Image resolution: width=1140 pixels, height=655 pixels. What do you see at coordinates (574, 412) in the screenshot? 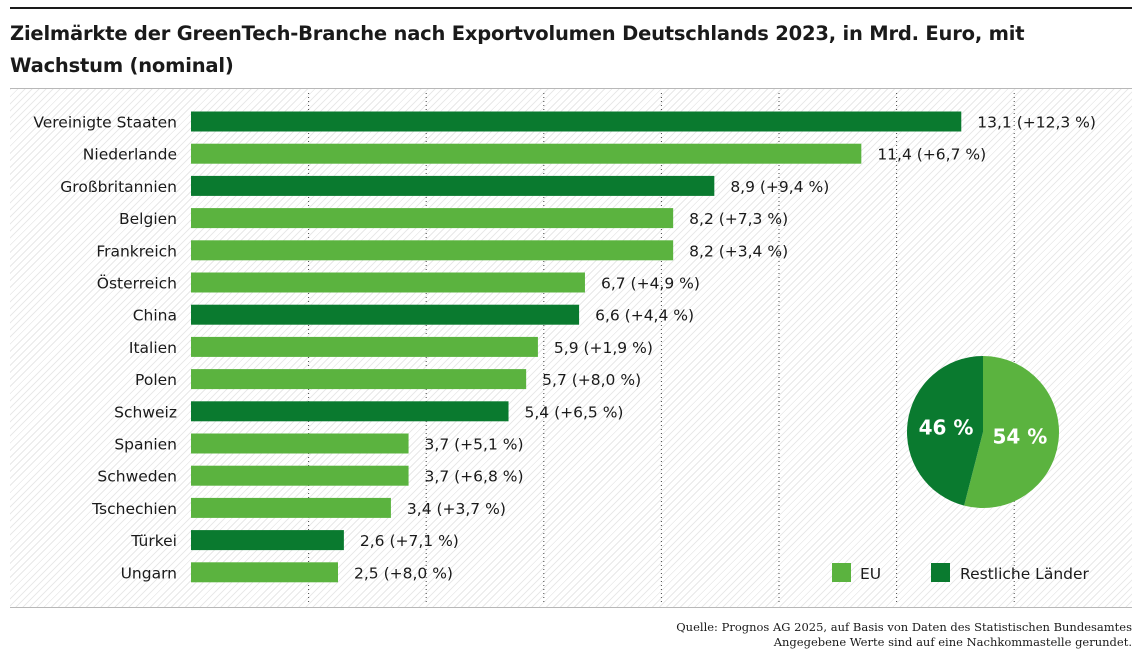
I see `value-label: 5,4 (+6,5 %)` at bounding box center [574, 412].